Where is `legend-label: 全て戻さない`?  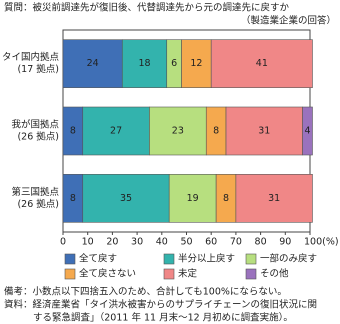
legend-label: 全て戻さない is located at coordinates (107, 274).